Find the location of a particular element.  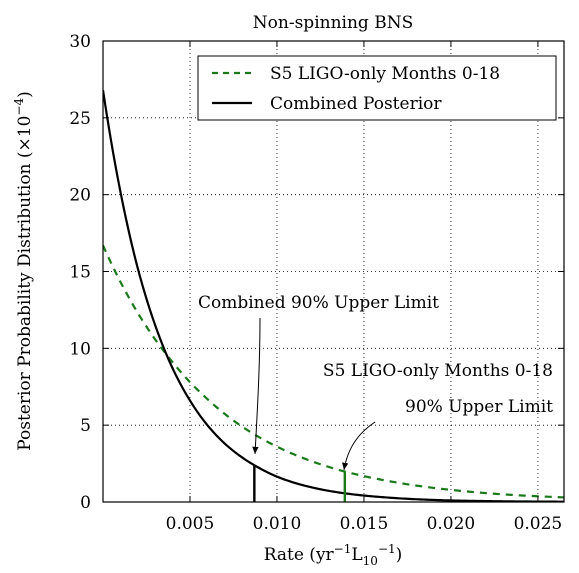

legend-label-s5: S5 LIGO-only Months 0-18 is located at coordinates (385, 74).